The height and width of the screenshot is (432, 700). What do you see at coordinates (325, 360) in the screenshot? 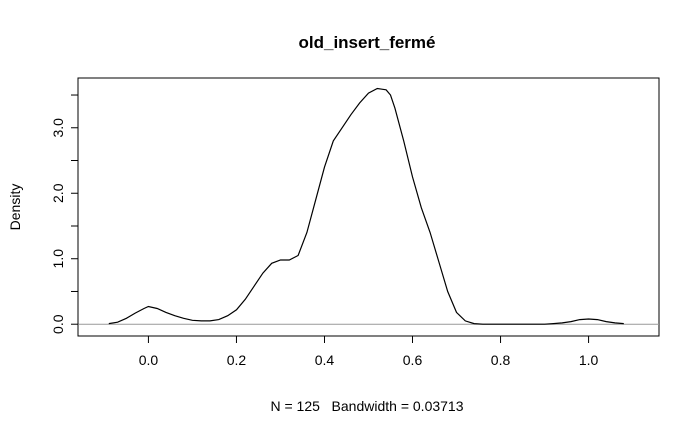
I see `x-tick-label: 0.4` at bounding box center [325, 360].